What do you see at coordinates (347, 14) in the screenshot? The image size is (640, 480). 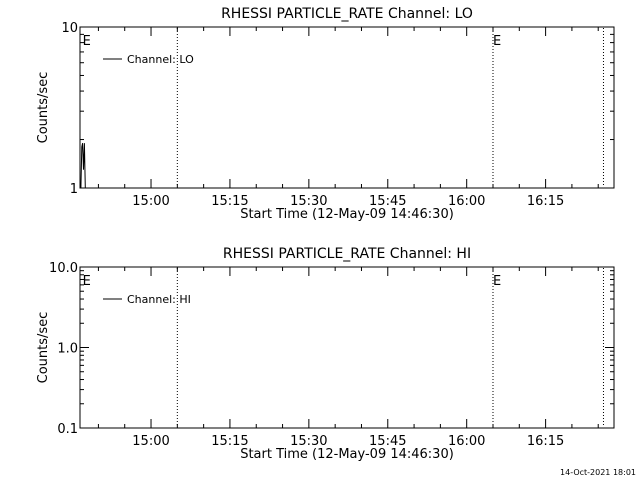 I see `chart-title: RHESSI PARTICLE_RATE Channel: LO` at bounding box center [347, 14].